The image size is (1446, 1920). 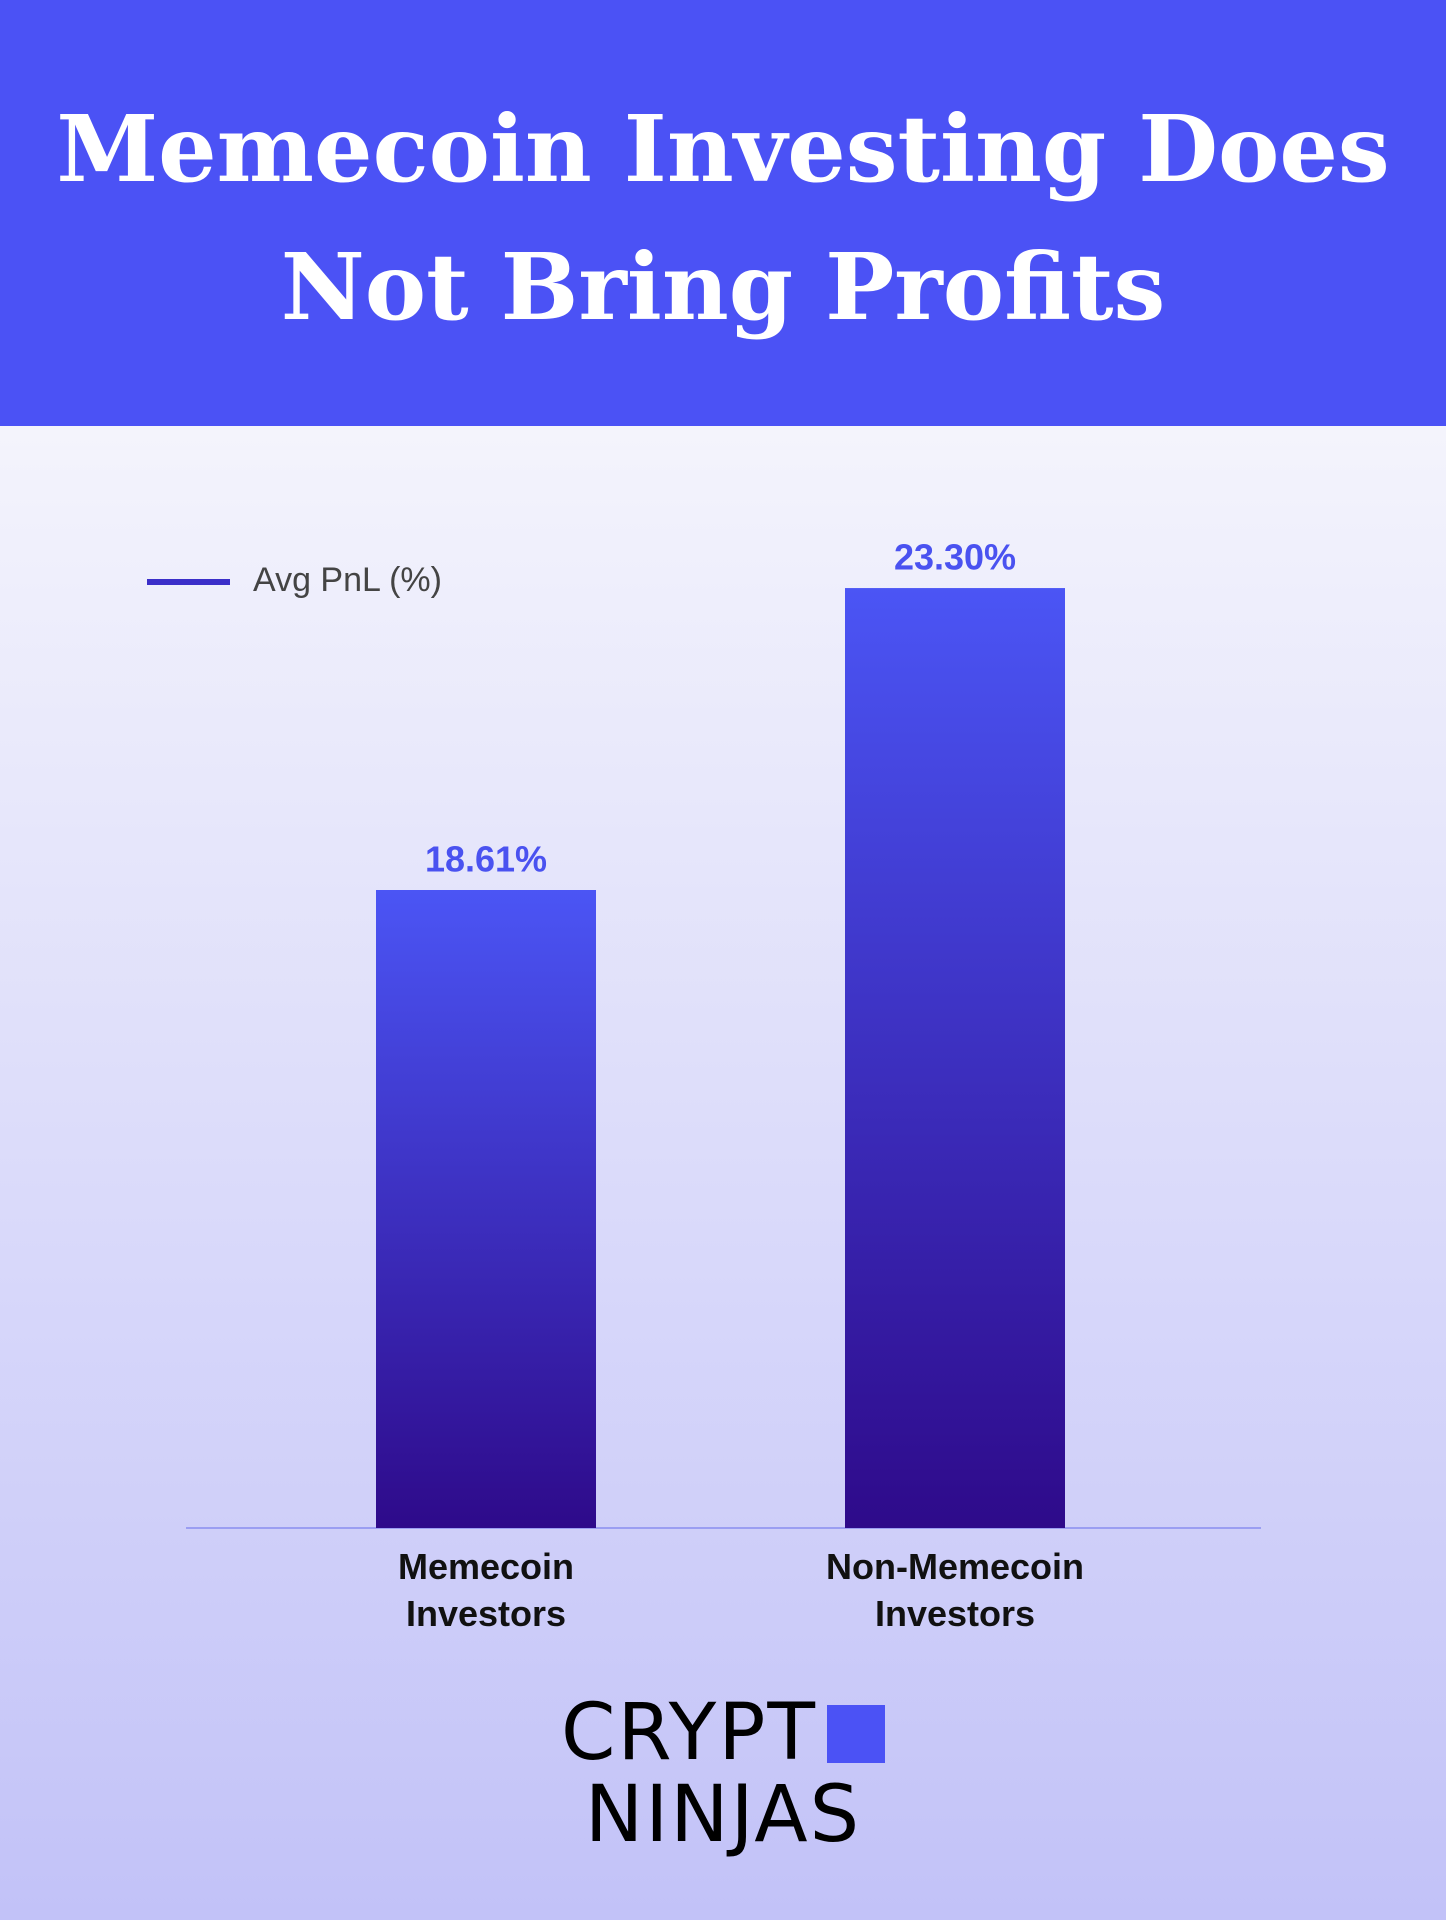 What do you see at coordinates (486, 859) in the screenshot?
I see `data-label: 18.61%` at bounding box center [486, 859].